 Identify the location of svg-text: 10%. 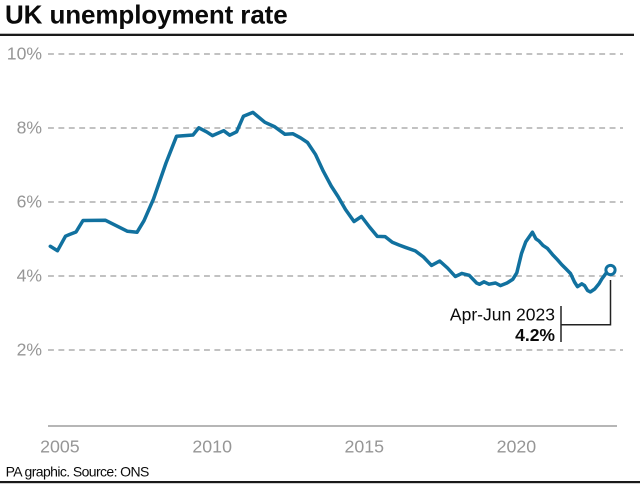
(25, 54).